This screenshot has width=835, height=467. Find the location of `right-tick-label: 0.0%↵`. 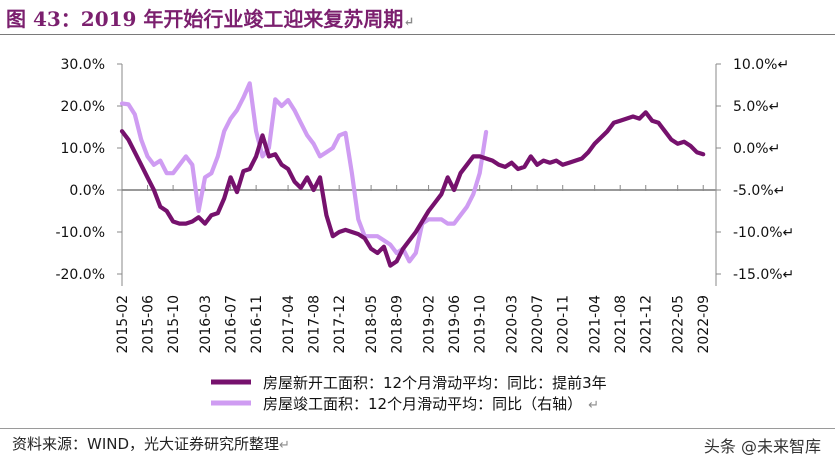

right-tick-label: 0.0%↵ is located at coordinates (756, 149).